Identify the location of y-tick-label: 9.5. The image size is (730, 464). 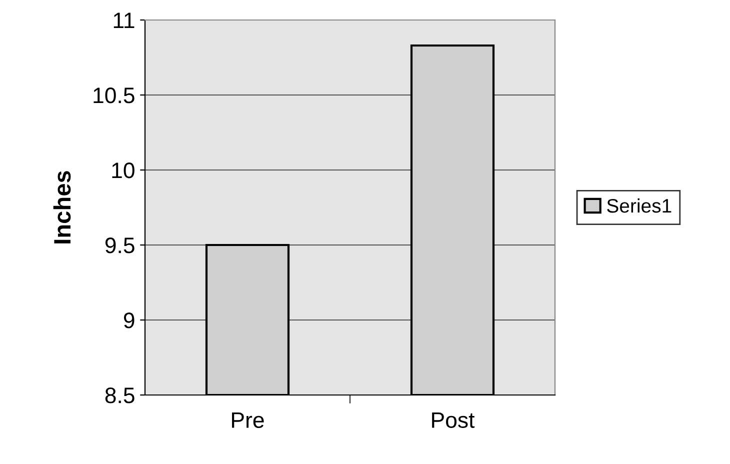
(119, 246).